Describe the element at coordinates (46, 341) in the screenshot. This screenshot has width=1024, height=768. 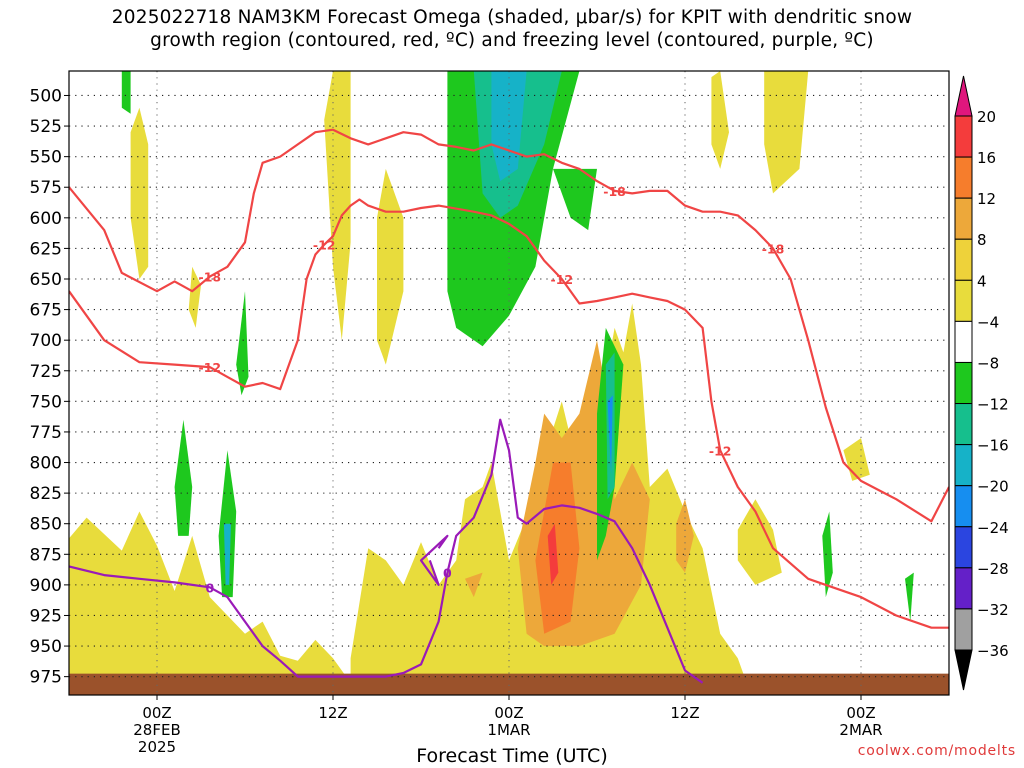
I see `y-tick-label: 700` at that location.